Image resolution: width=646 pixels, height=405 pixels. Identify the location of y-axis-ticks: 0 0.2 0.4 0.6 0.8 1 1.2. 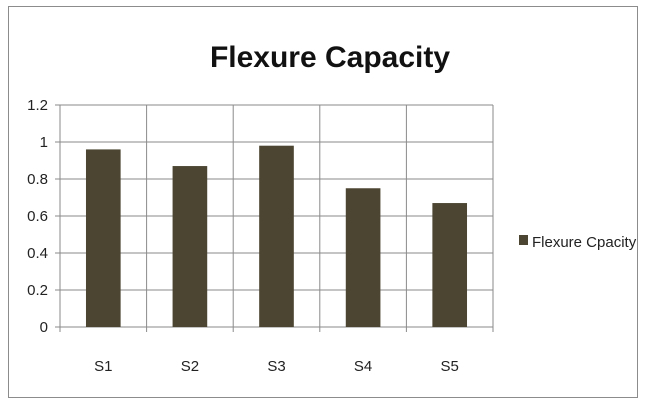
(43, 216).